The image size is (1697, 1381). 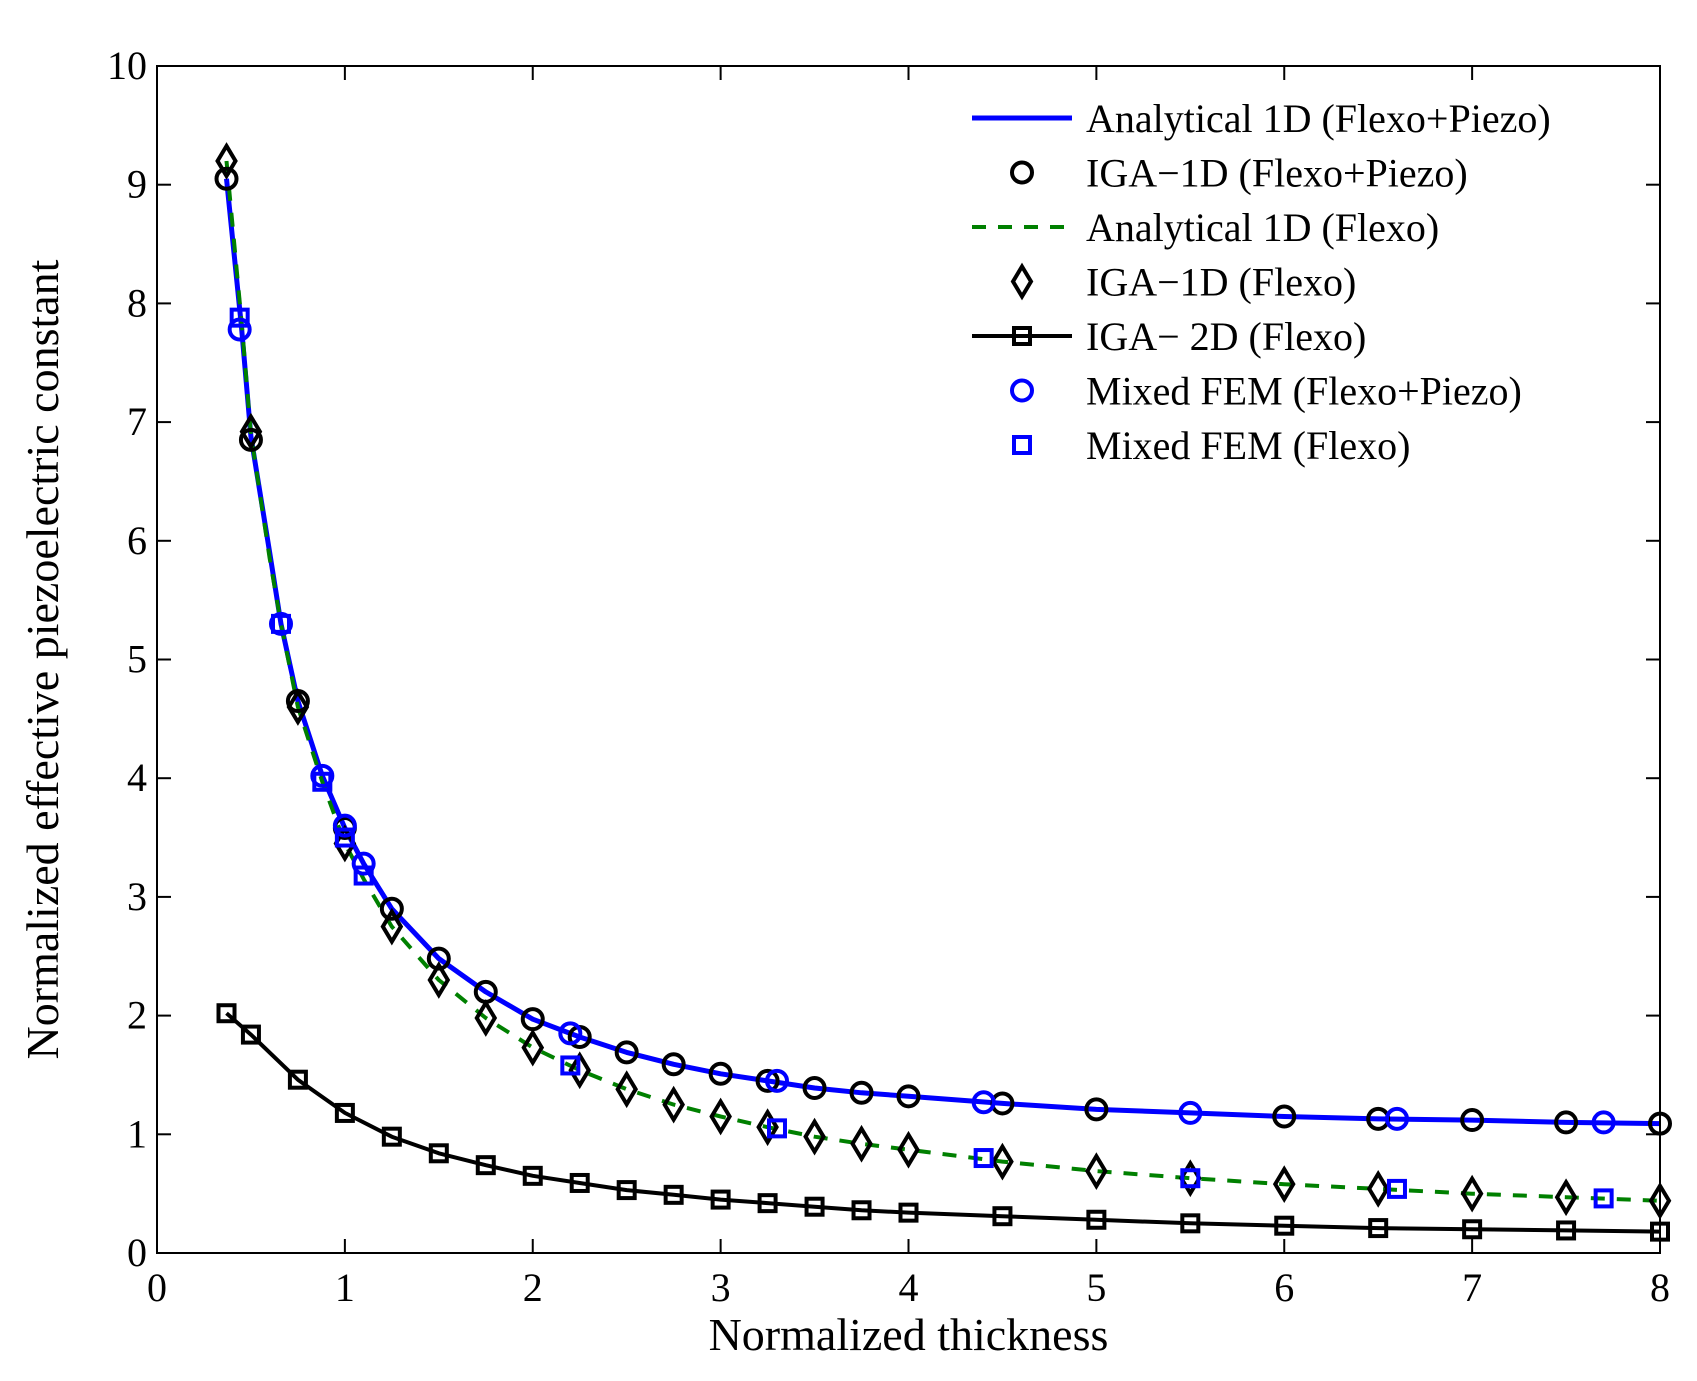 I want to click on legend-label: IGA−1D (Flexo+Piezo), so click(x=1277, y=173).